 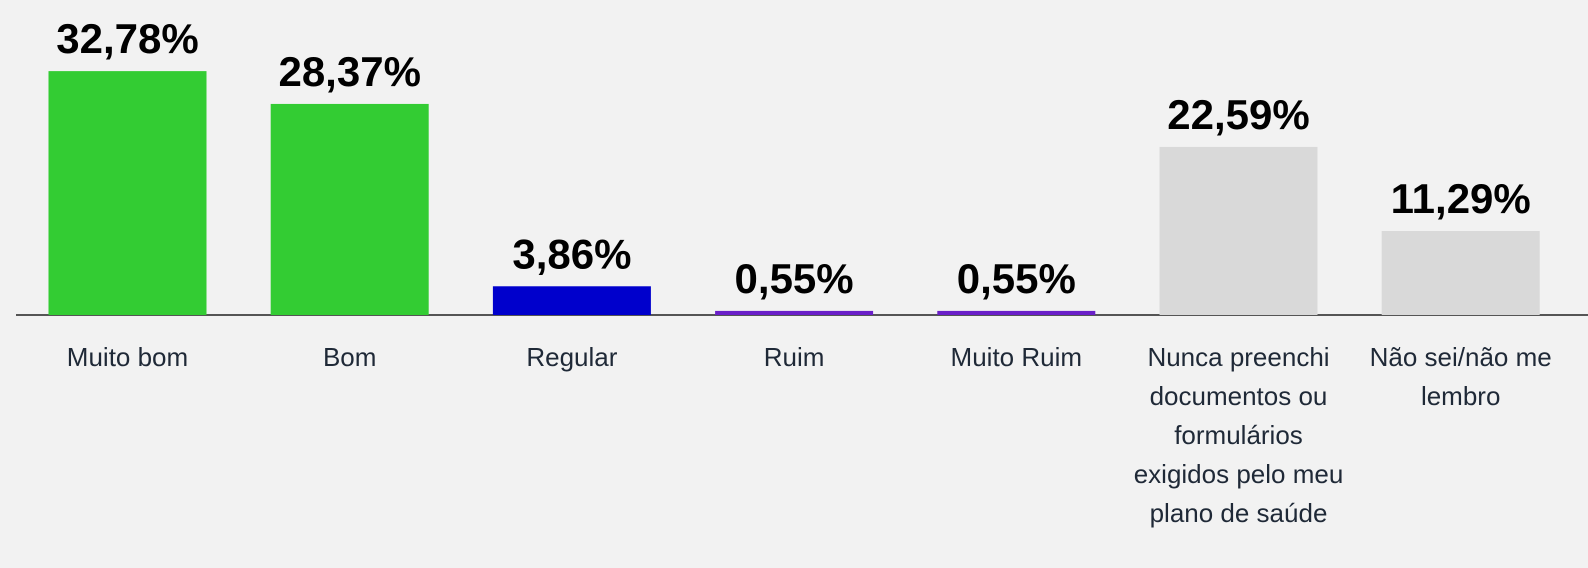 I want to click on x-tick-label: Muito bom, so click(x=127, y=357).